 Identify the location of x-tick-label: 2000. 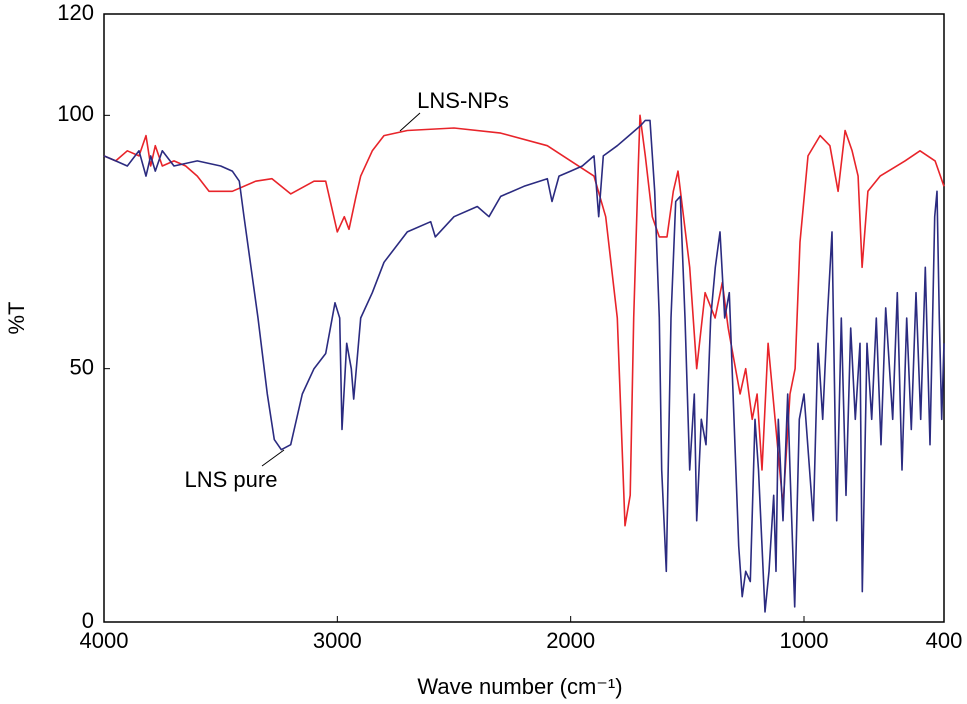
(570, 640).